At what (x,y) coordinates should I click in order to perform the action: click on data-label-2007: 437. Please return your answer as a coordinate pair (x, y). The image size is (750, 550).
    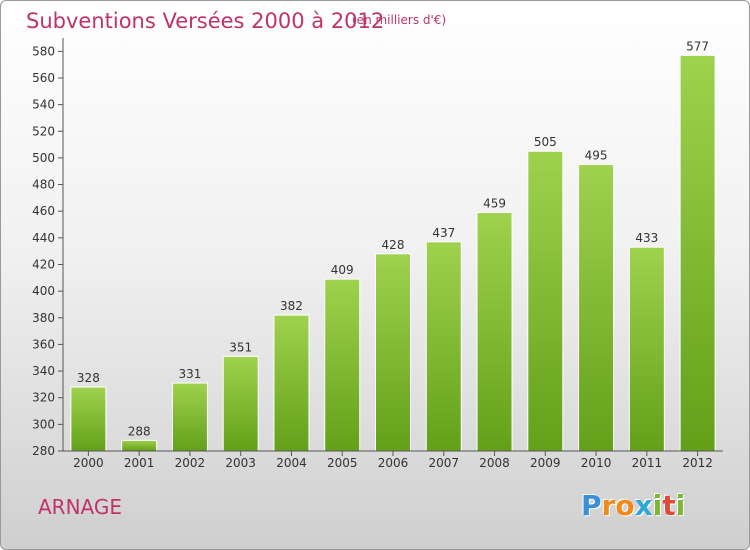
    Looking at the image, I should click on (443, 233).